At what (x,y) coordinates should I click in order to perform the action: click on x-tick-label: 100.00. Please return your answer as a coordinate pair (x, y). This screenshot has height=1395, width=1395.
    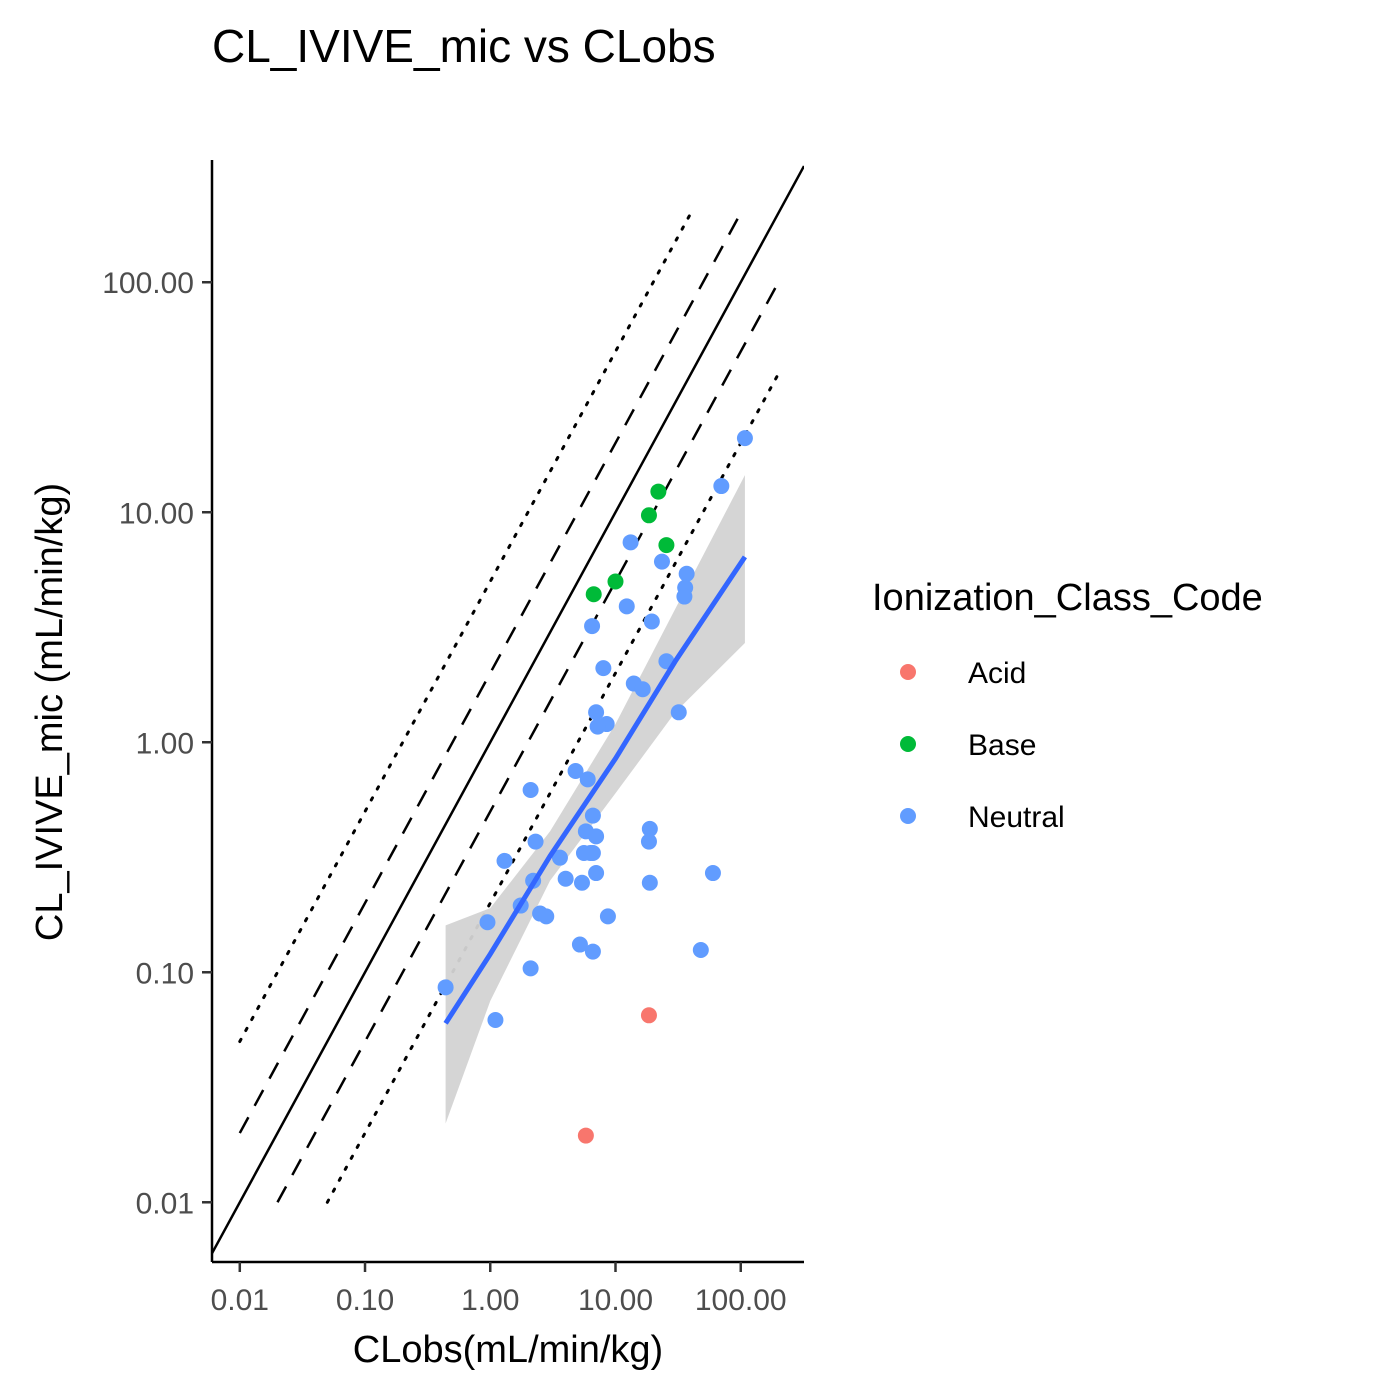
    Looking at the image, I should click on (741, 1300).